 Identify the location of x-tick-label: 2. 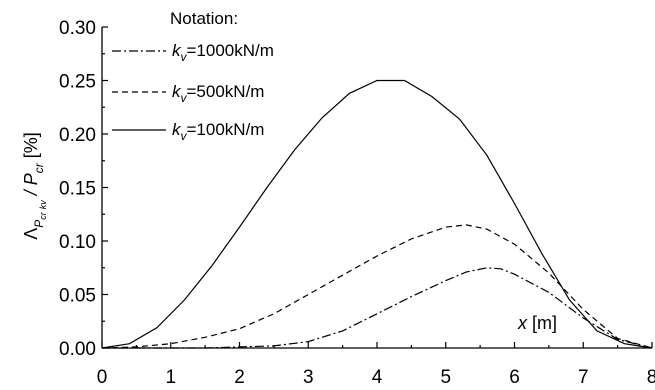
(239, 377).